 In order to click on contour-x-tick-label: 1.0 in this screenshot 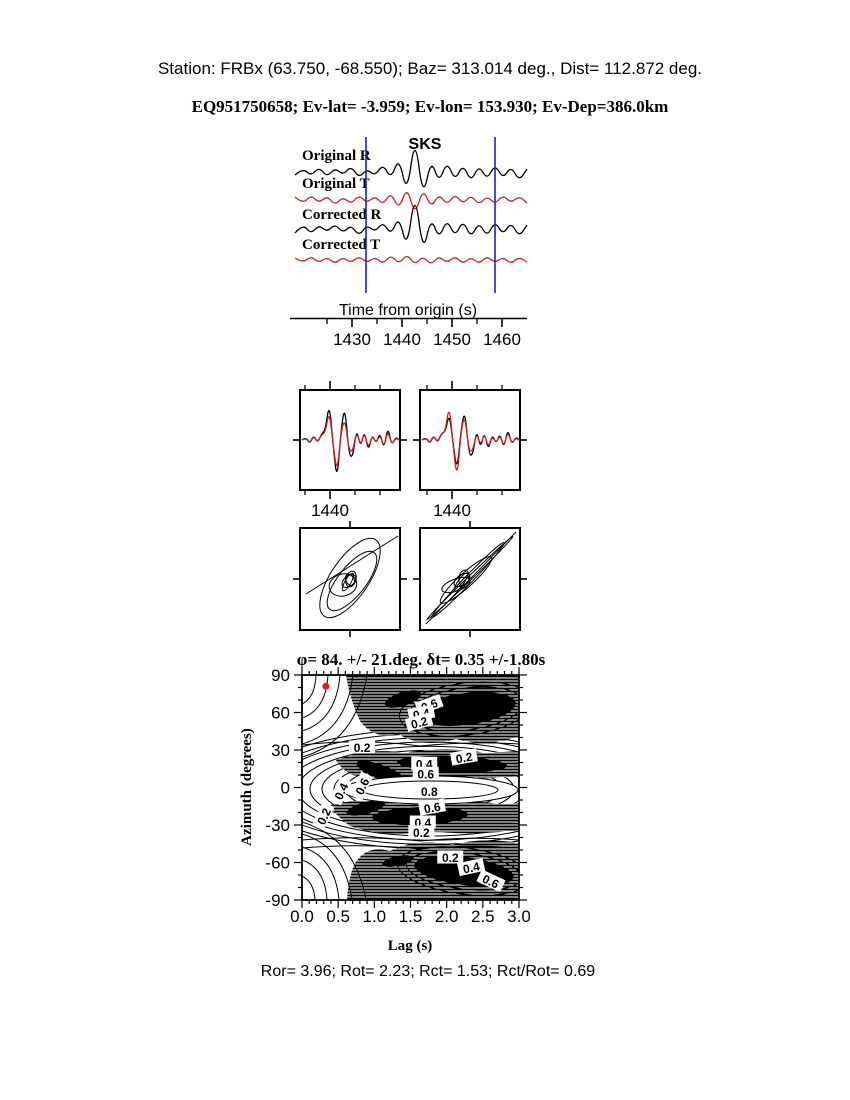, I will do `click(375, 916)`.